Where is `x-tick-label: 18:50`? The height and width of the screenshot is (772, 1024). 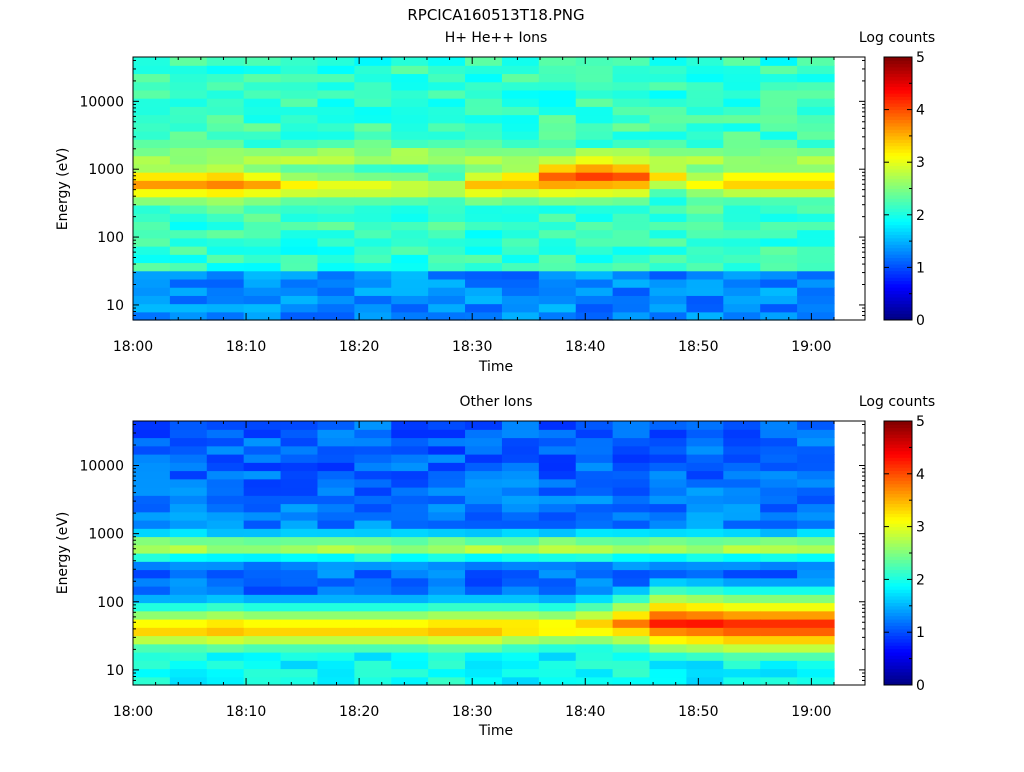
x-tick-label: 18:50 is located at coordinates (698, 347).